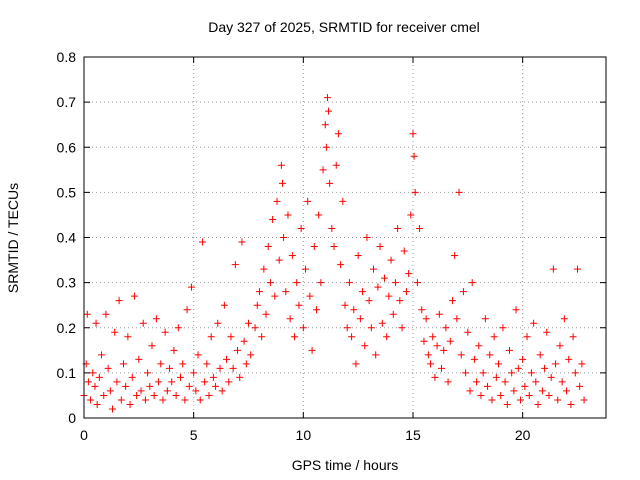 This screenshot has width=640, height=480. Describe the element at coordinates (67, 57) in the screenshot. I see `y-tick-label: 0.8` at that location.